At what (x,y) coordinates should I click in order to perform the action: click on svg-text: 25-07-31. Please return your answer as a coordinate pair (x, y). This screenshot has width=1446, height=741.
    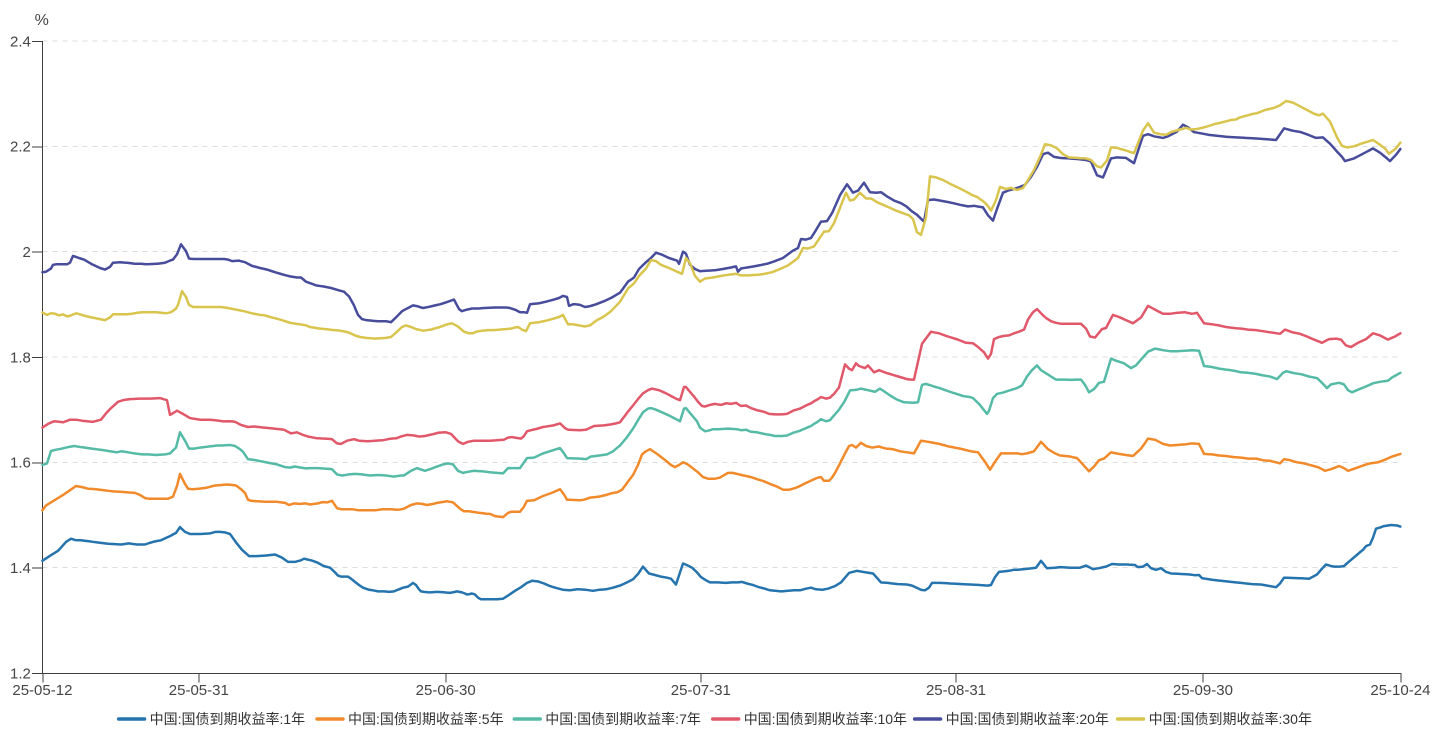
    Looking at the image, I should click on (701, 690).